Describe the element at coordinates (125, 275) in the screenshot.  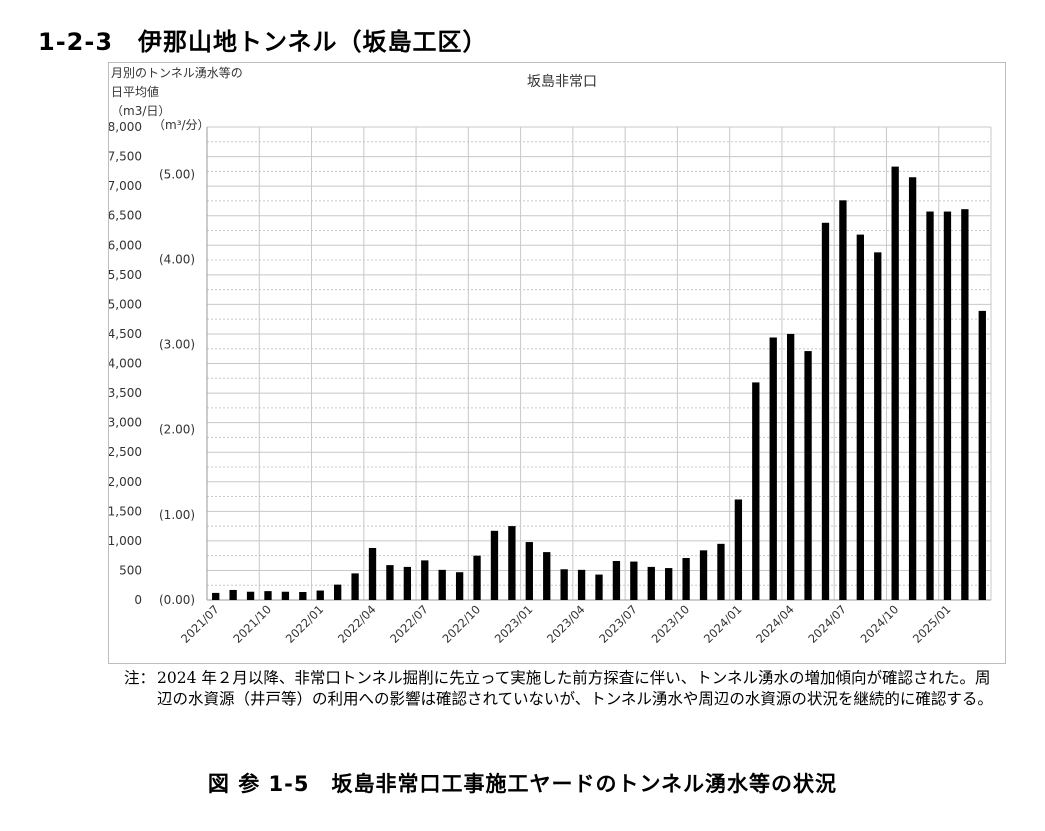
I see `y-tick-label: 5,500` at that location.